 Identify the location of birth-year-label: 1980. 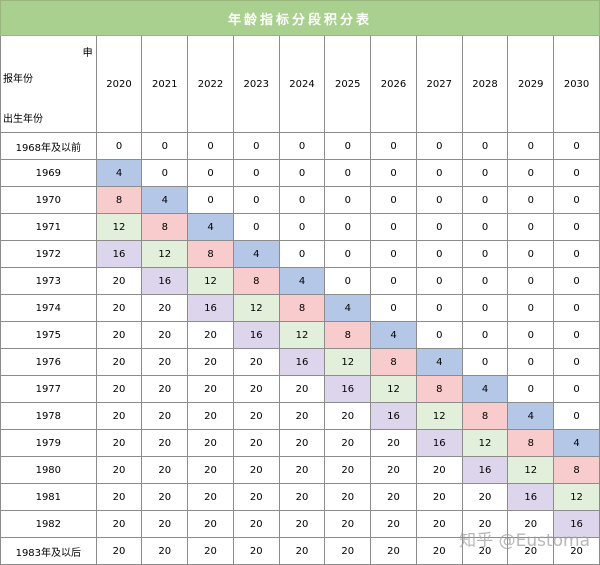
(48, 470).